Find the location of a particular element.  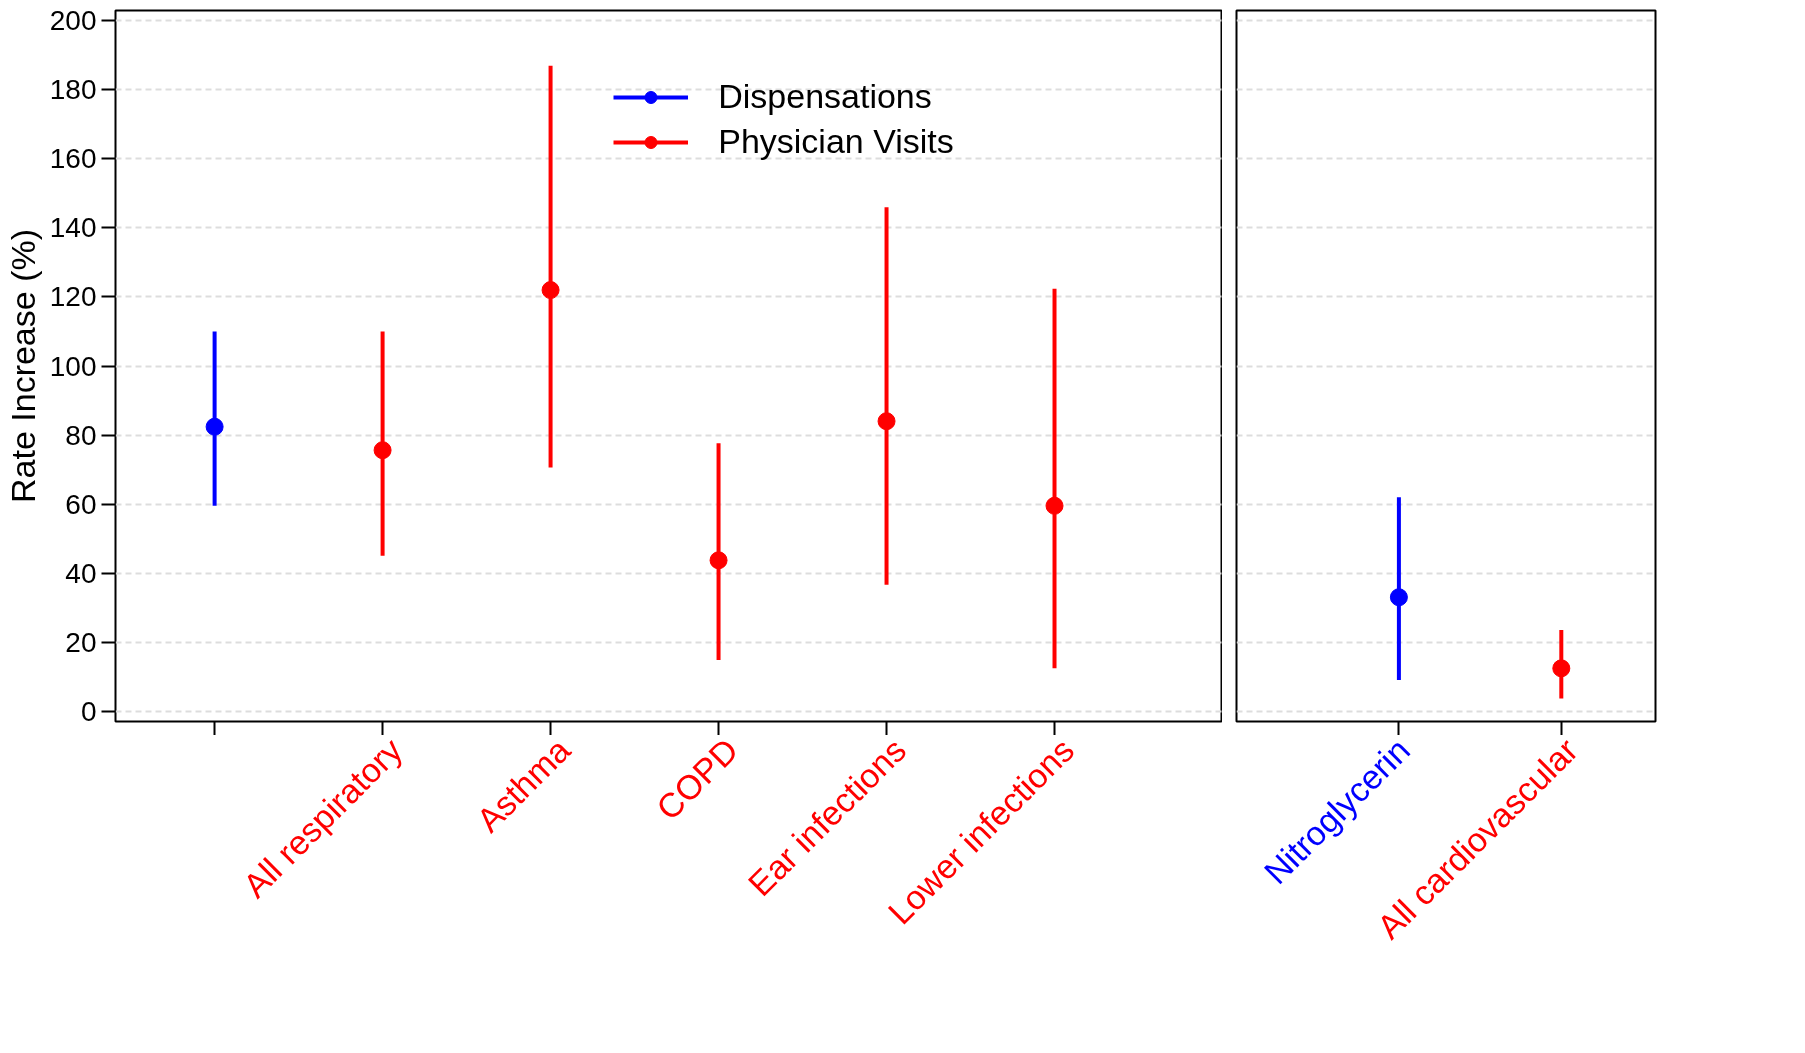

y-tick-label: 140 is located at coordinates (73, 228).